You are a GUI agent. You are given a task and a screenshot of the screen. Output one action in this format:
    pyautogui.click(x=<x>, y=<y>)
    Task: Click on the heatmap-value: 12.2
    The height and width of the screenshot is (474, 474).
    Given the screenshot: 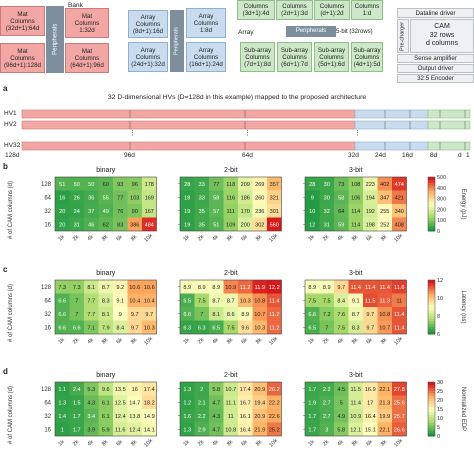 What is the action you would take?
    pyautogui.click(x=274, y=288)
    